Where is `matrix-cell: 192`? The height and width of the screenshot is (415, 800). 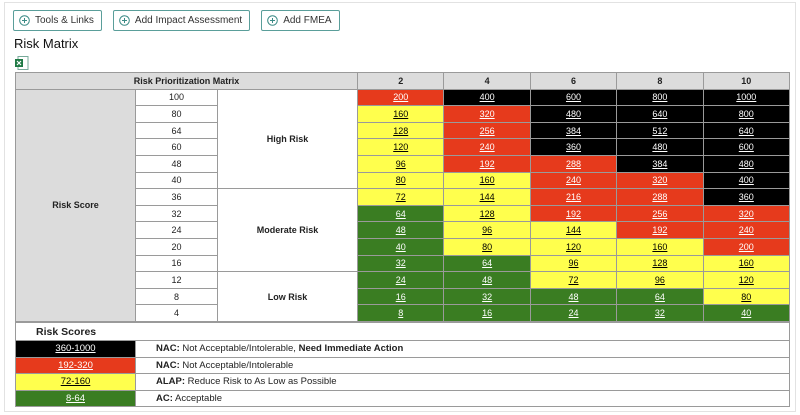 matrix-cell: 192 is located at coordinates (487, 163).